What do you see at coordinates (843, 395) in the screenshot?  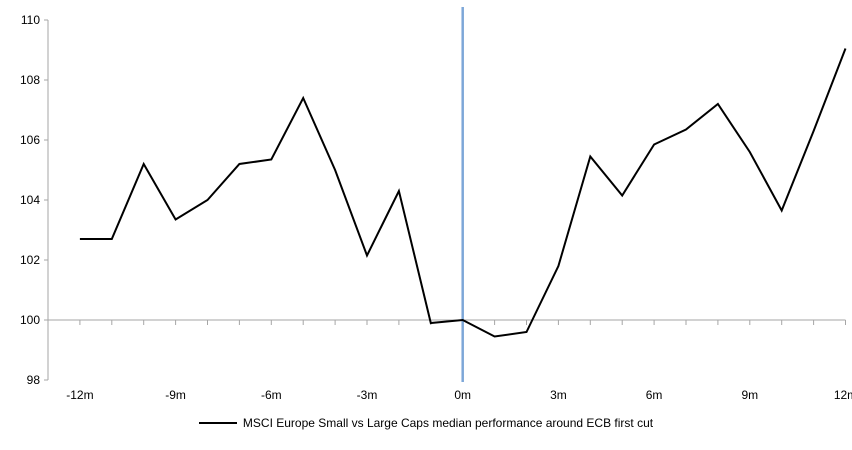 I see `x-tick-label: 12m` at bounding box center [843, 395].